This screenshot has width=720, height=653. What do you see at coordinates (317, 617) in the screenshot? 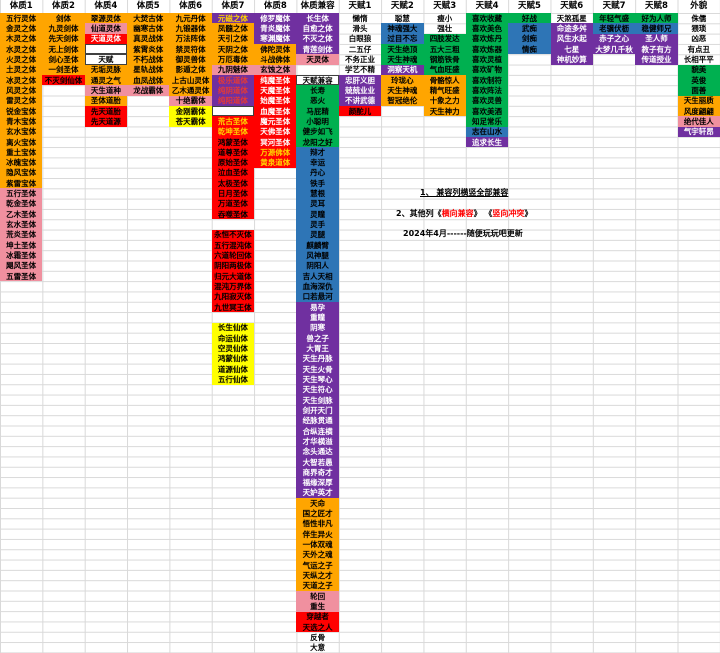
I see `sheet-cell: 穿越者` at bounding box center [317, 617].